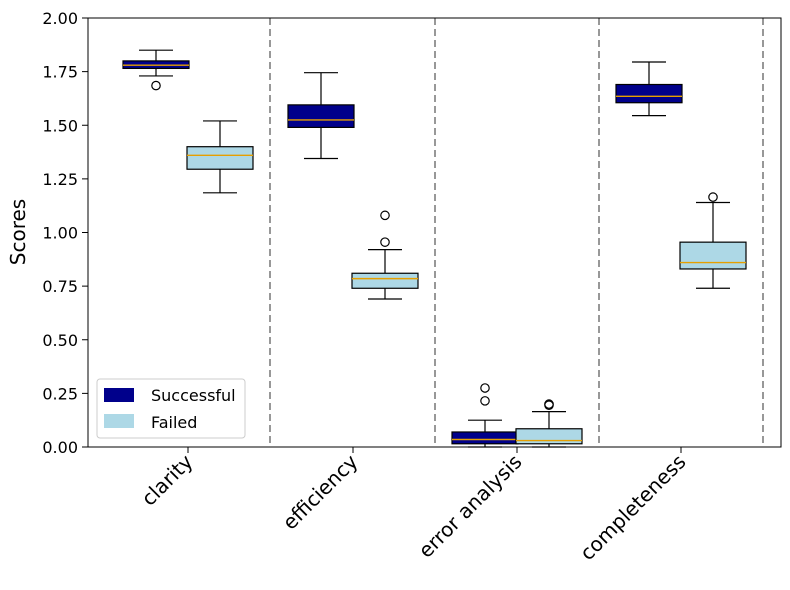 This screenshot has height=590, width=790. Describe the element at coordinates (713, 240) in the screenshot. I see `box-failed-completeness` at that location.